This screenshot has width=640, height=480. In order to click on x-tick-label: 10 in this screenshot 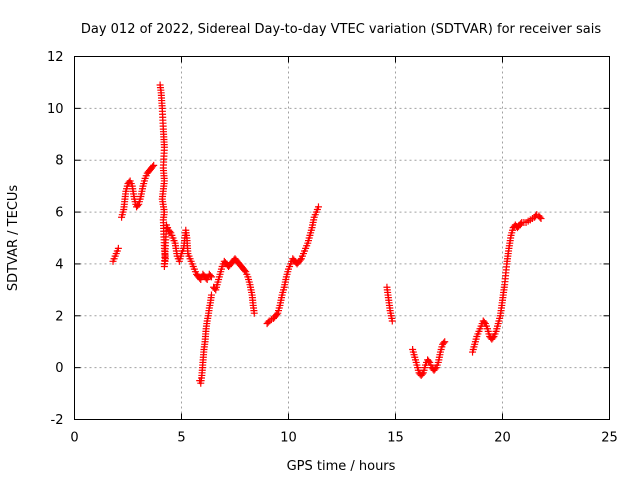, I will do `click(288, 438)`.